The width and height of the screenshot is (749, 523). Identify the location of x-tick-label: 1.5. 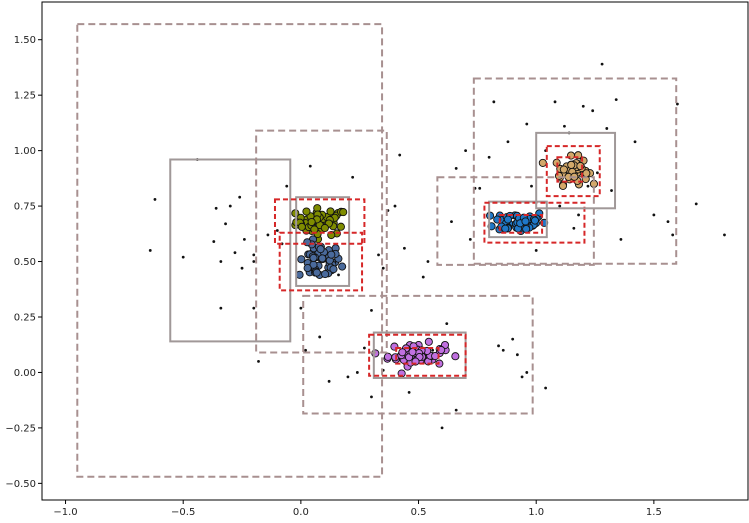
(654, 512).